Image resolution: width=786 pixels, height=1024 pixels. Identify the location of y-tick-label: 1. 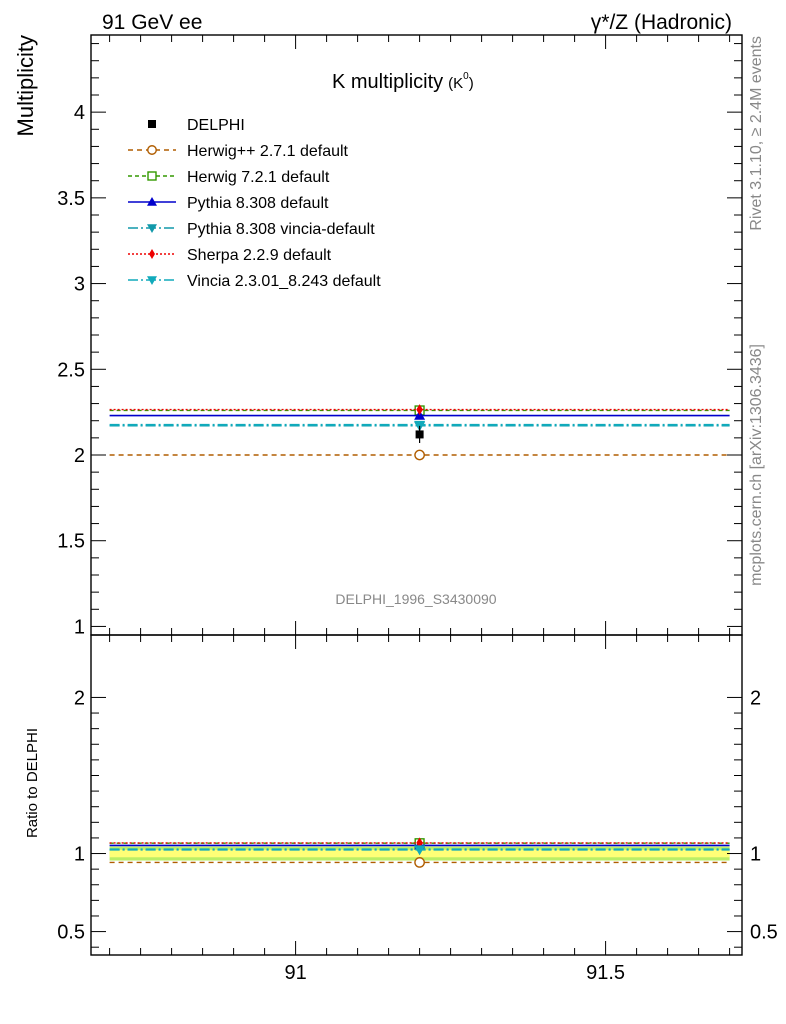
(79, 627).